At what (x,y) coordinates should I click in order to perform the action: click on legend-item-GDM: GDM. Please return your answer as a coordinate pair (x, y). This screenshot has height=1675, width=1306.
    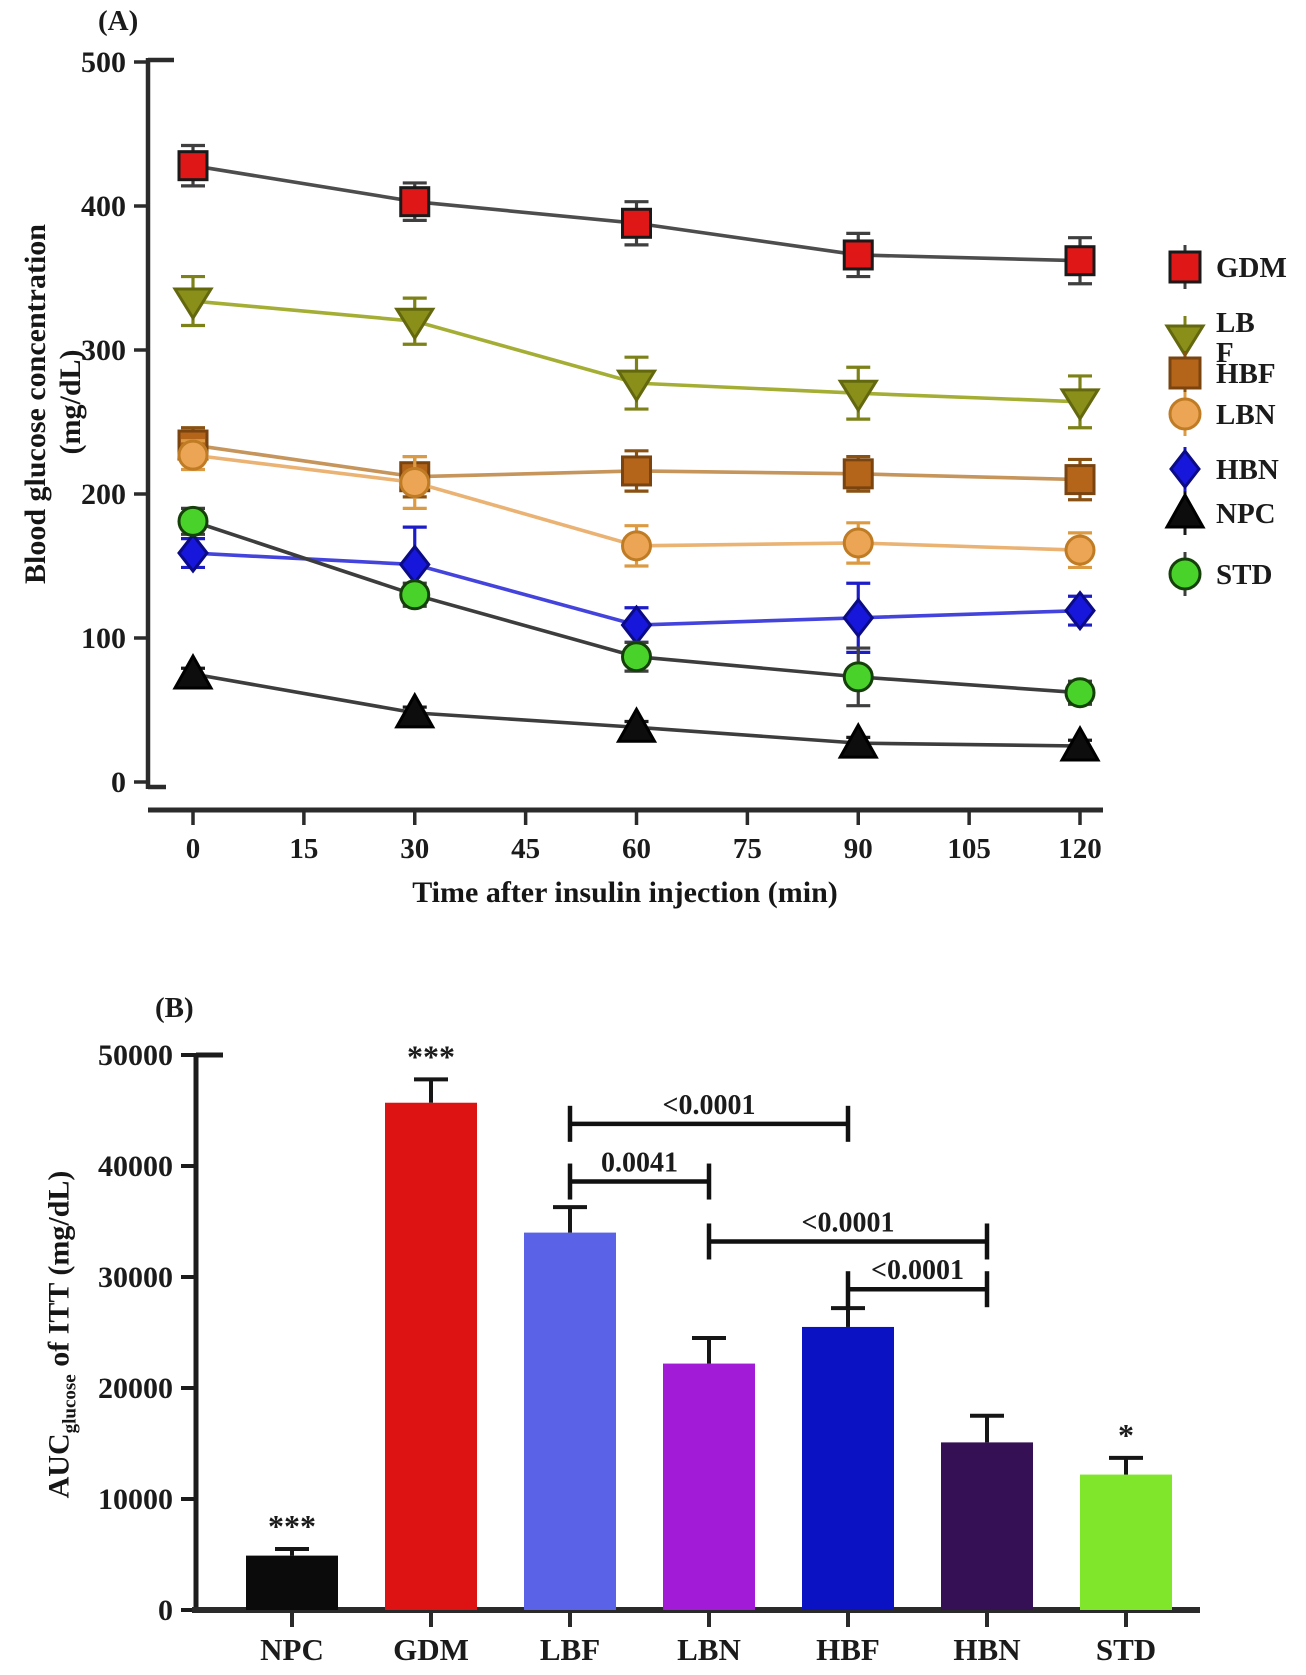
    Looking at the image, I should click on (1227, 267).